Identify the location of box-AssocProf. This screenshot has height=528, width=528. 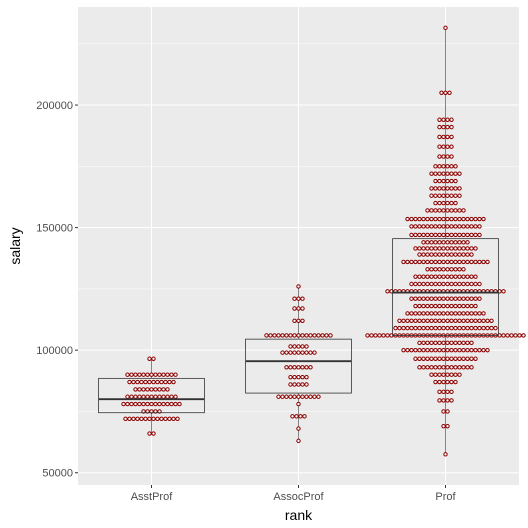
(298, 366).